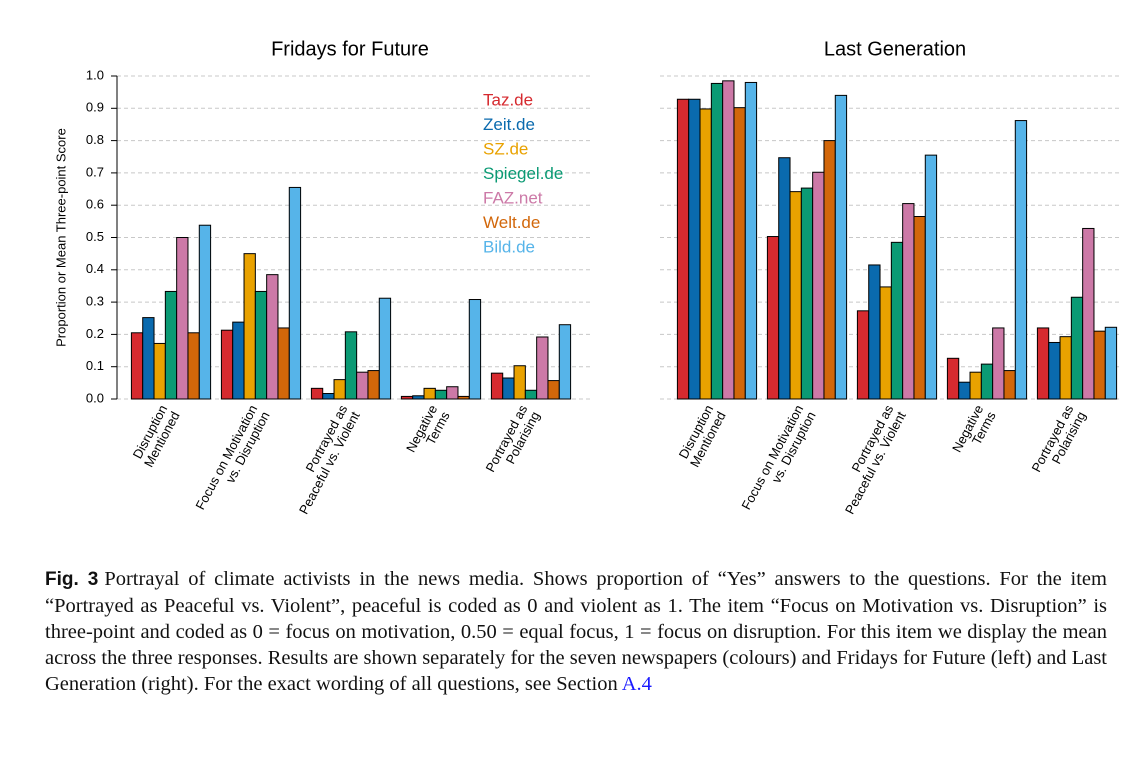 This screenshot has height=762, width=1148. Describe the element at coordinates (60, 237) in the screenshot. I see `y-axis-title: Proportion or Mean Three-point Score` at that location.